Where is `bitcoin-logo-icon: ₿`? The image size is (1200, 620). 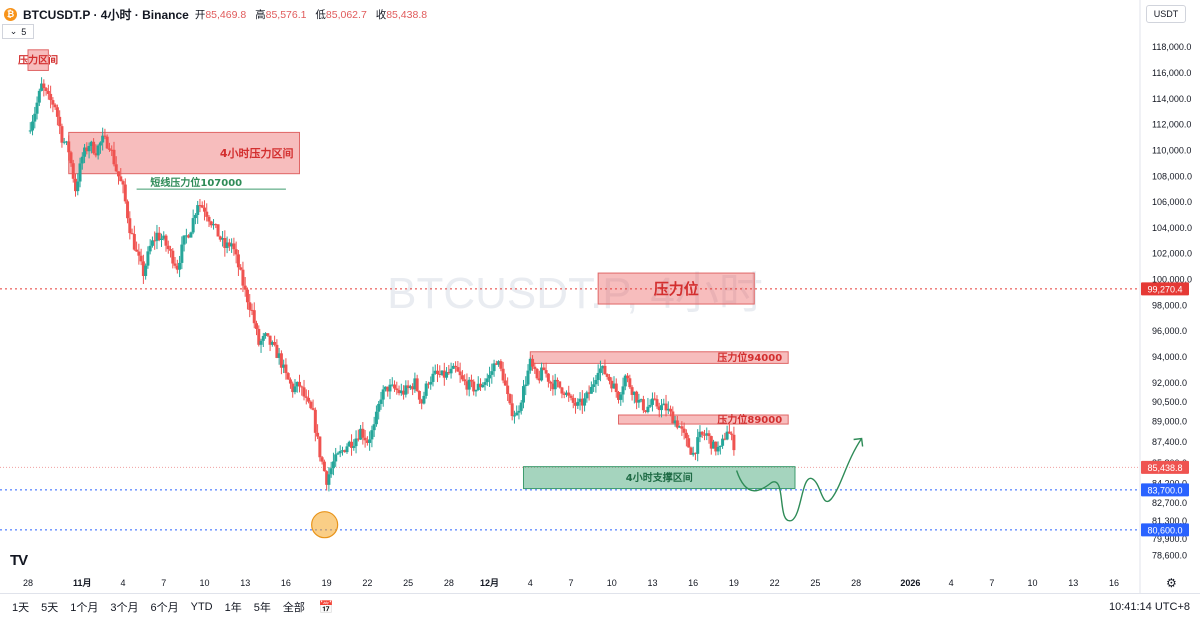
bitcoin-logo-icon: ₿ is located at coordinates (10, 14).